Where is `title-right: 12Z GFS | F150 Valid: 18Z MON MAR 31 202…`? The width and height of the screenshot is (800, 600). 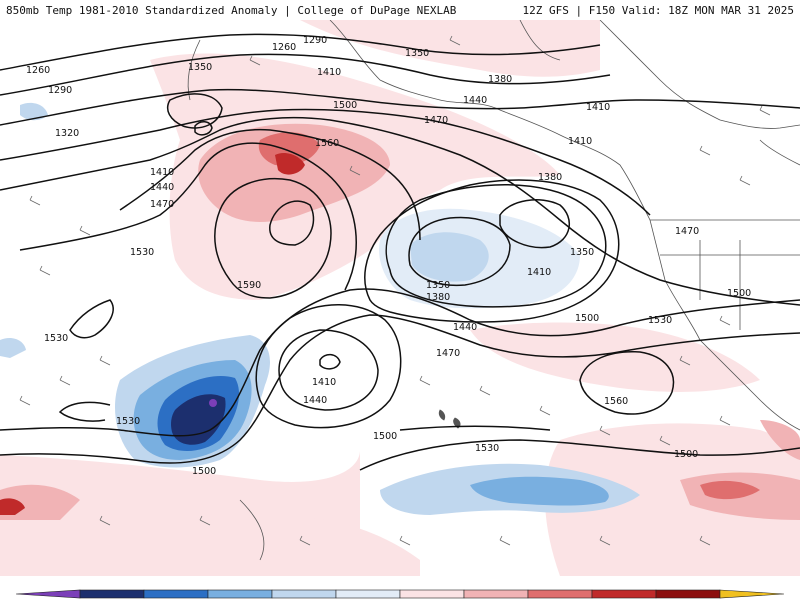 title-right: 12Z GFS | F150 Valid: 18Z MON MAR 31 202… is located at coordinates (658, 10).